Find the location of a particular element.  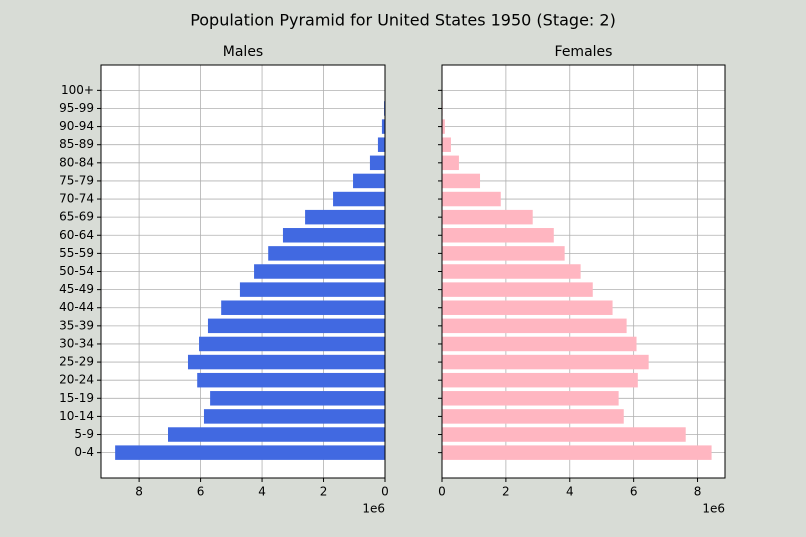

y-tick-label: 70-74 is located at coordinates (76, 199).